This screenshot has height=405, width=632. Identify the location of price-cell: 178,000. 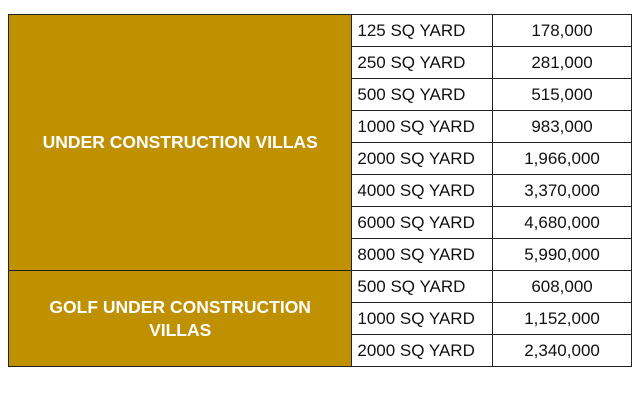
(562, 30).